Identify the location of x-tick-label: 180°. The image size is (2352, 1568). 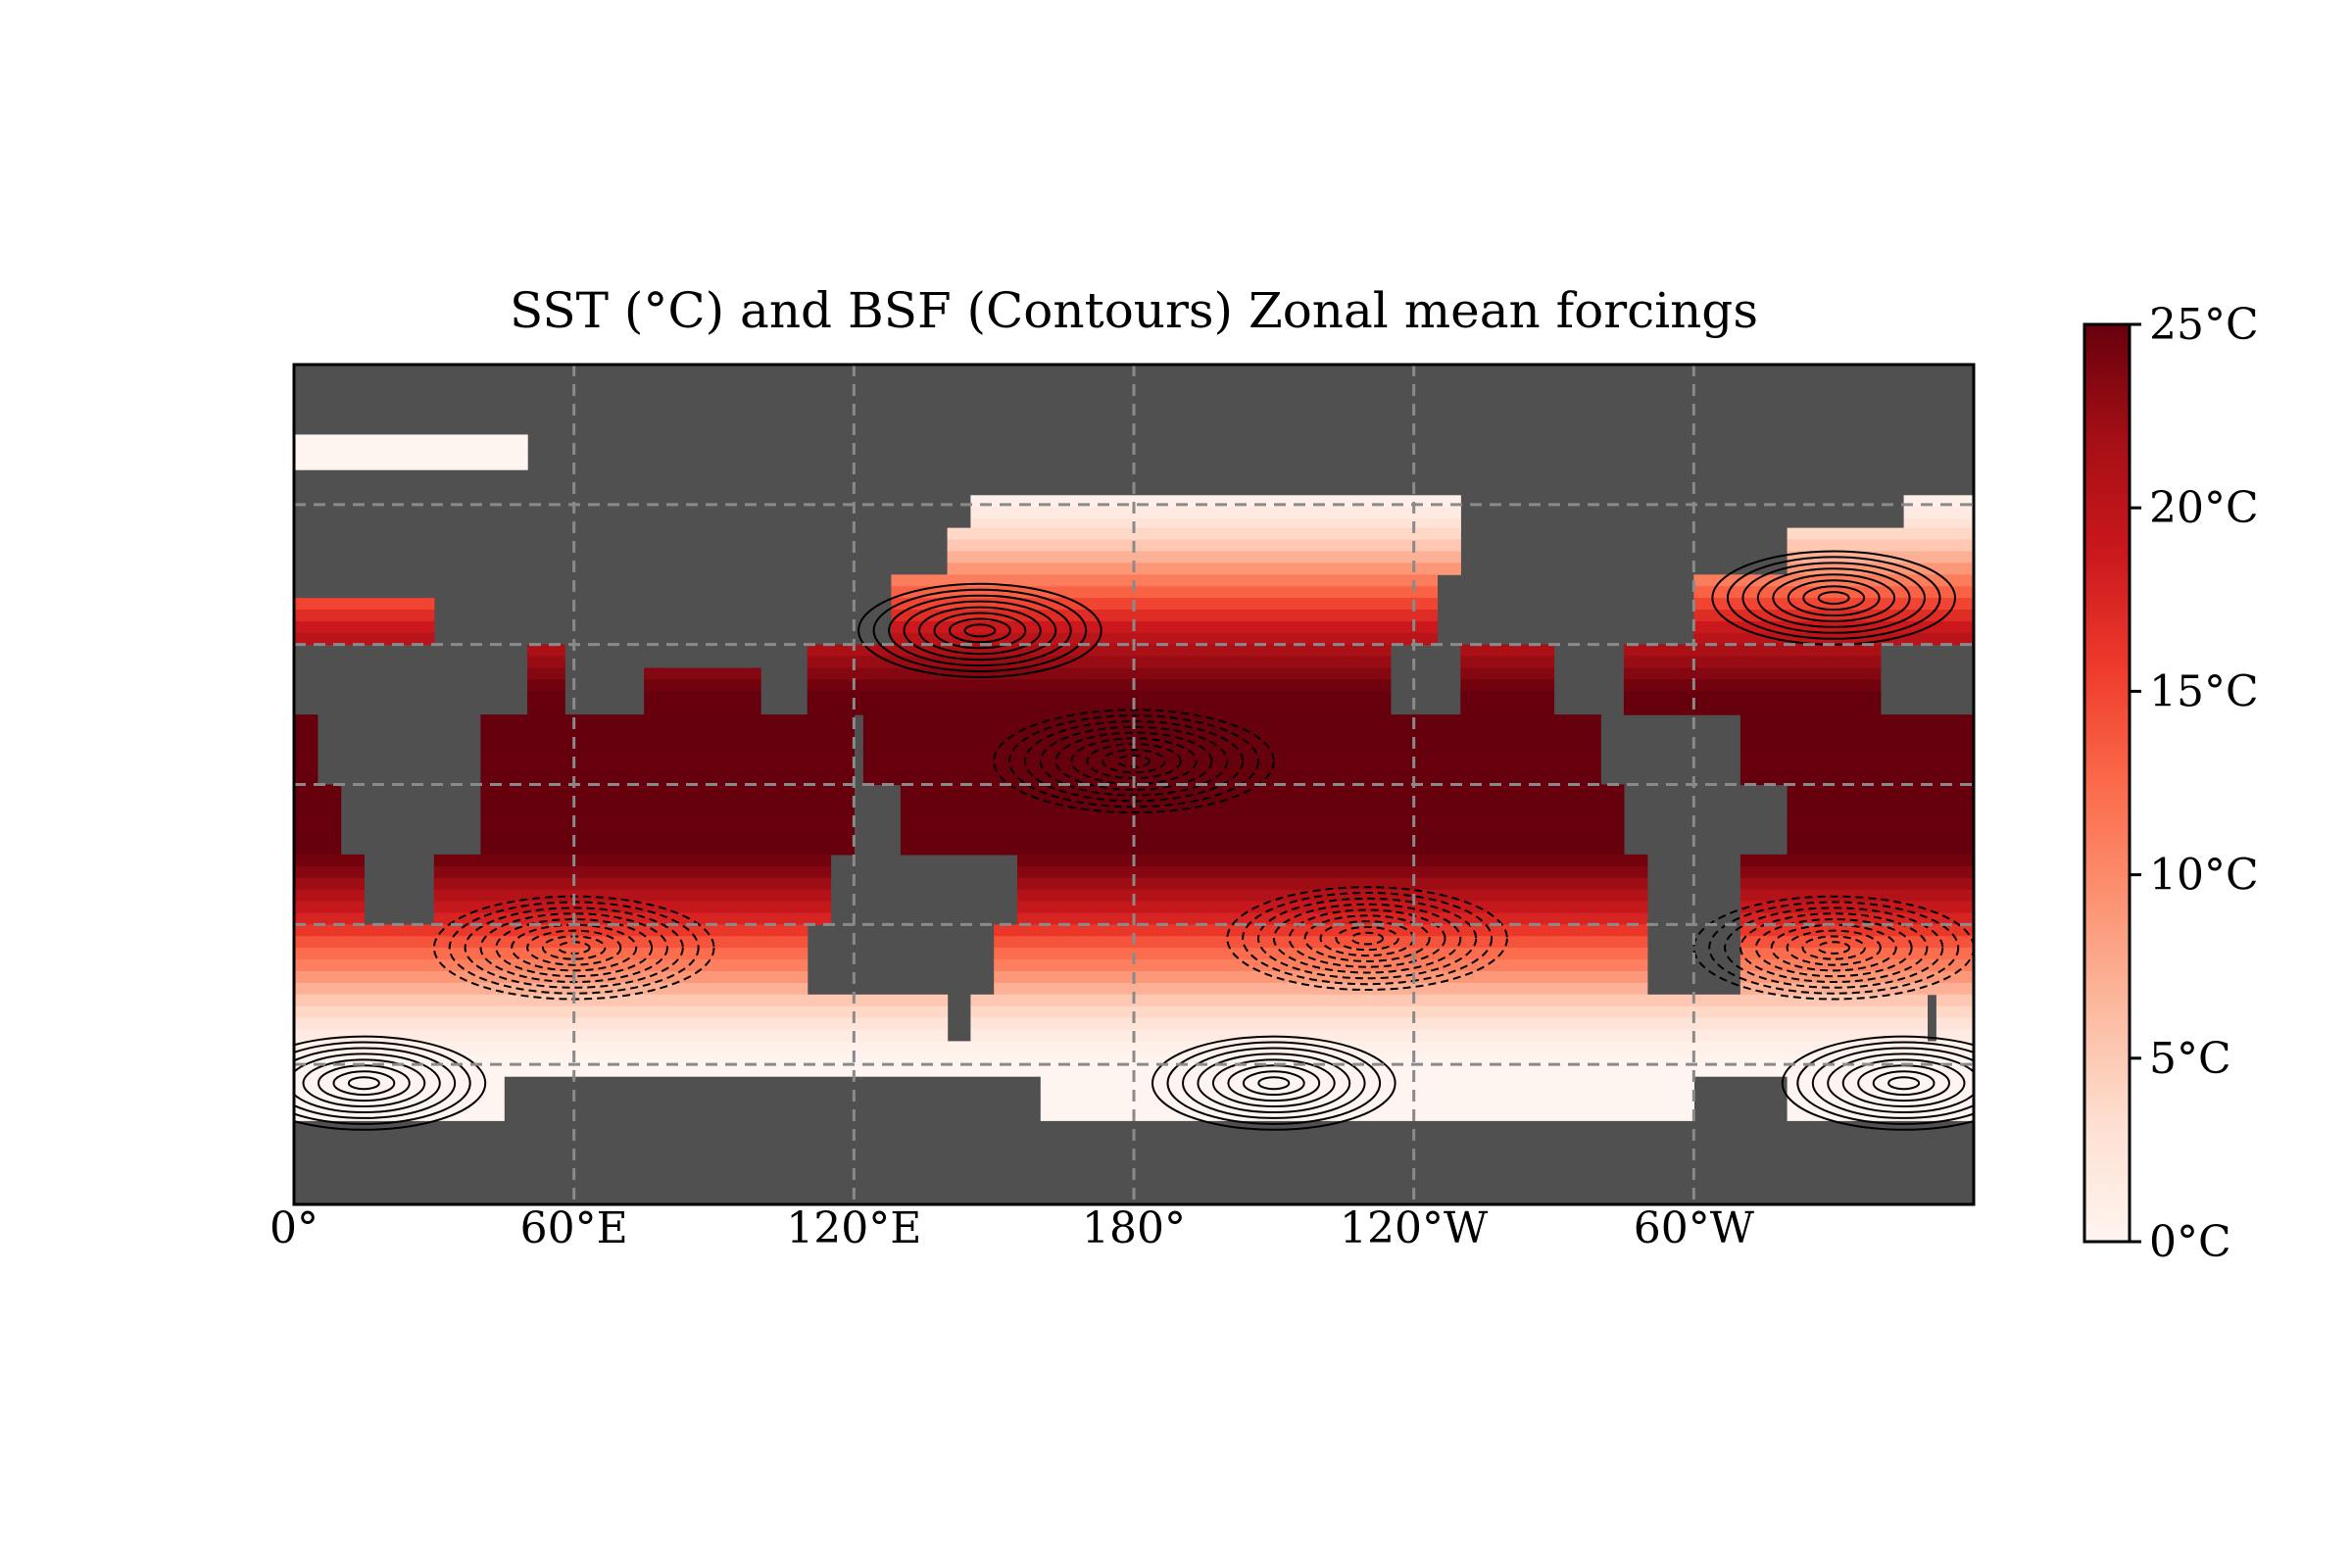
(1134, 1228).